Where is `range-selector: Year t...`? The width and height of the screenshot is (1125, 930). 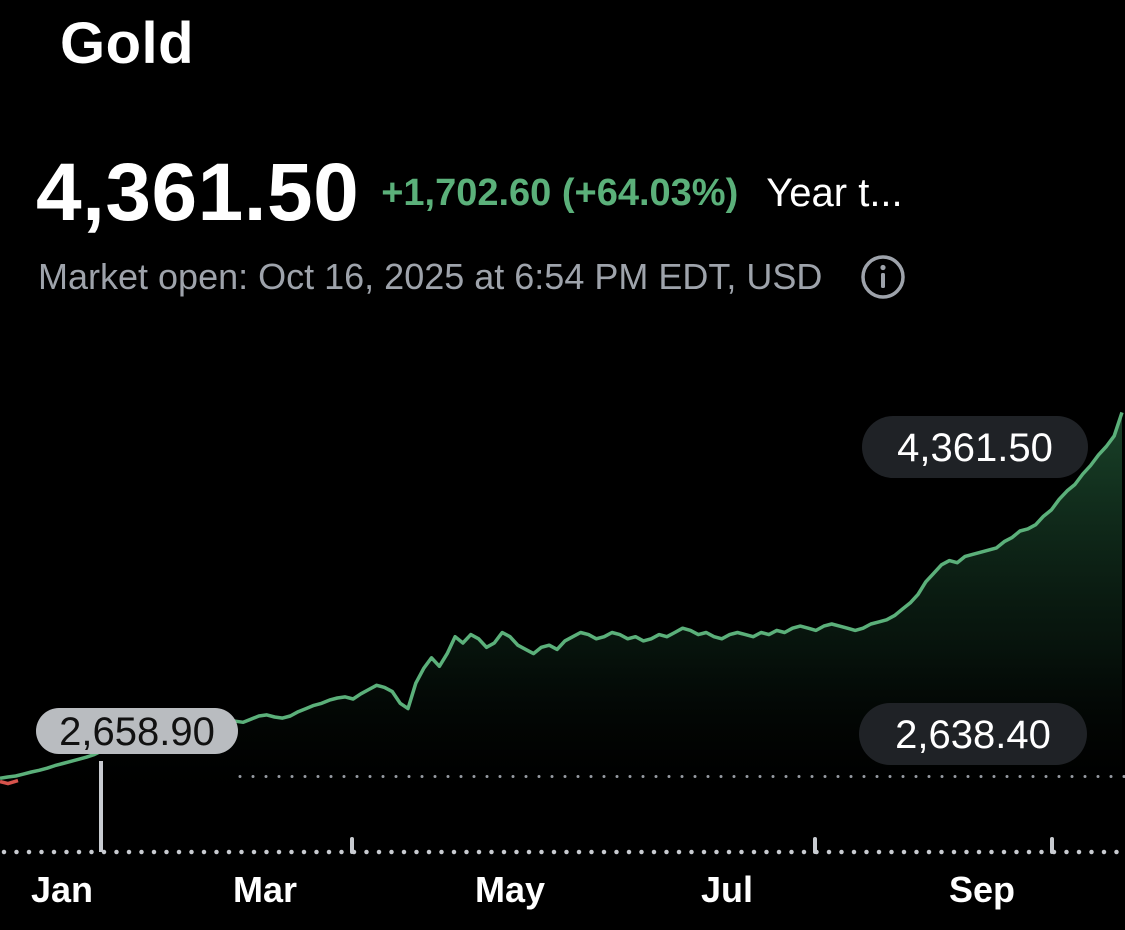 range-selector: Year t... is located at coordinates (834, 192).